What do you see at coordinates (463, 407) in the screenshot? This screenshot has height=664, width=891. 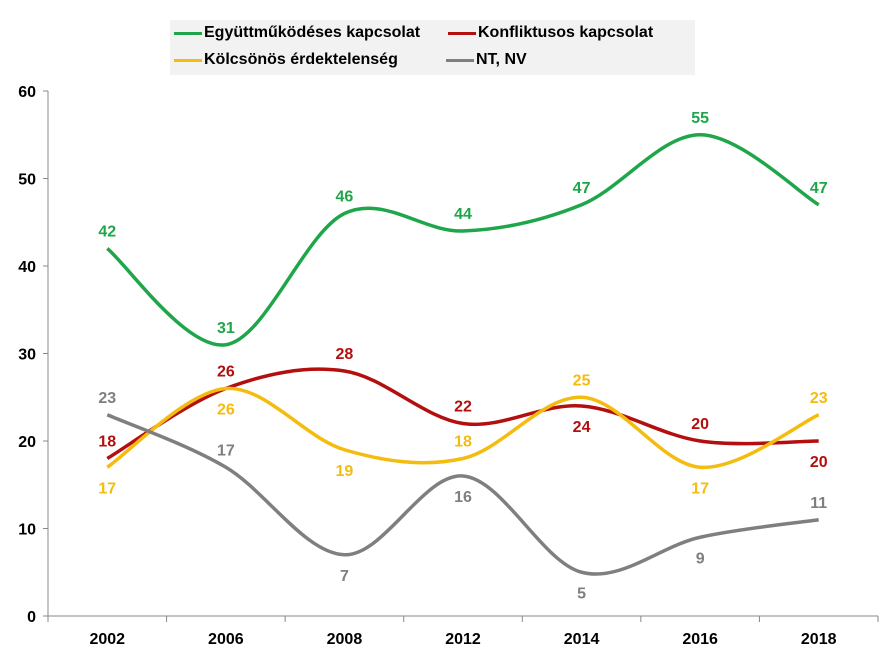 I see `data-label: 22` at bounding box center [463, 407].